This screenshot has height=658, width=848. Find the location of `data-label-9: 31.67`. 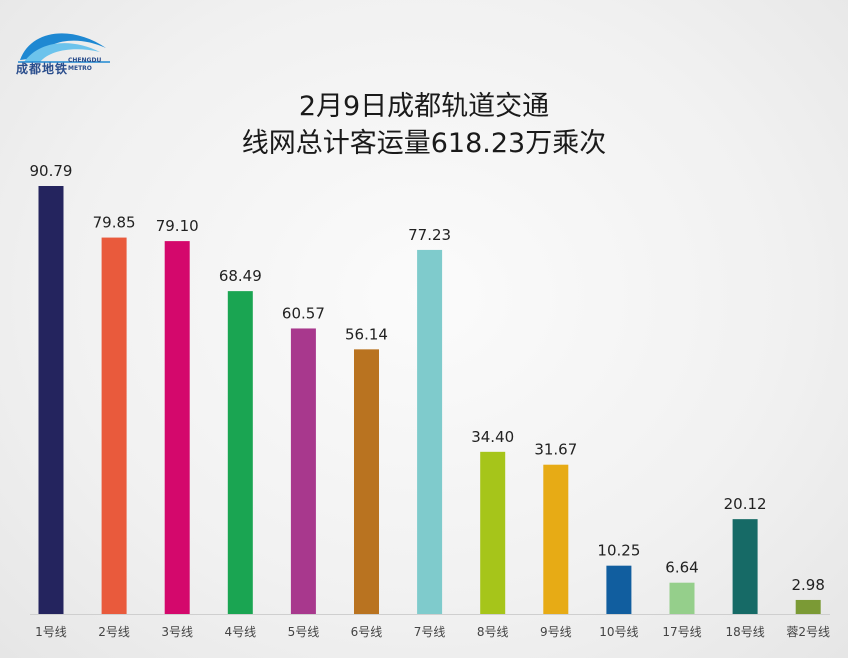

data-label-9: 31.67 is located at coordinates (555, 450).